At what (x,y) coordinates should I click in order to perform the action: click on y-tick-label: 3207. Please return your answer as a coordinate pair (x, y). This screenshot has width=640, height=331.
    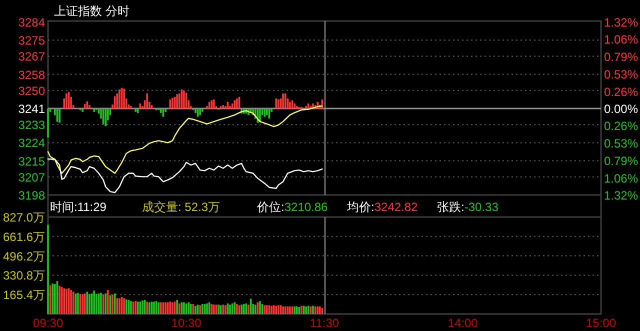
    Looking at the image, I should click on (32, 177).